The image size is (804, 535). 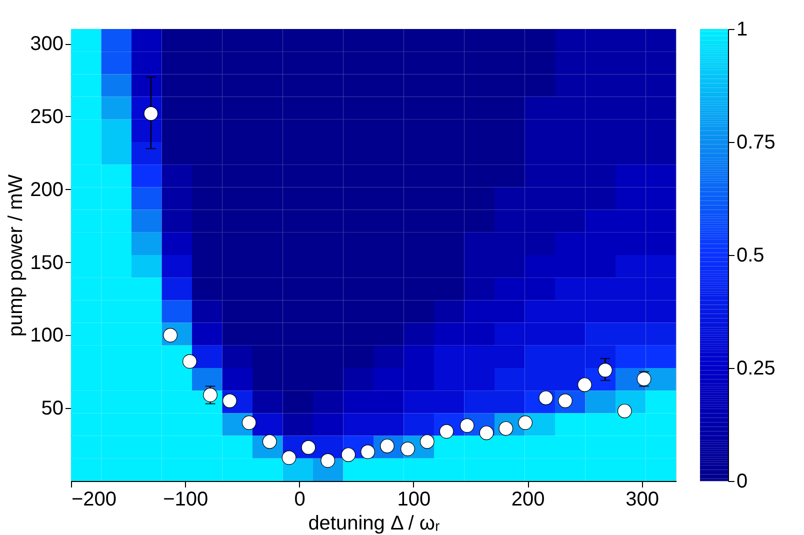 What do you see at coordinates (47, 189) in the screenshot?
I see `y-tick-label: 200` at bounding box center [47, 189].